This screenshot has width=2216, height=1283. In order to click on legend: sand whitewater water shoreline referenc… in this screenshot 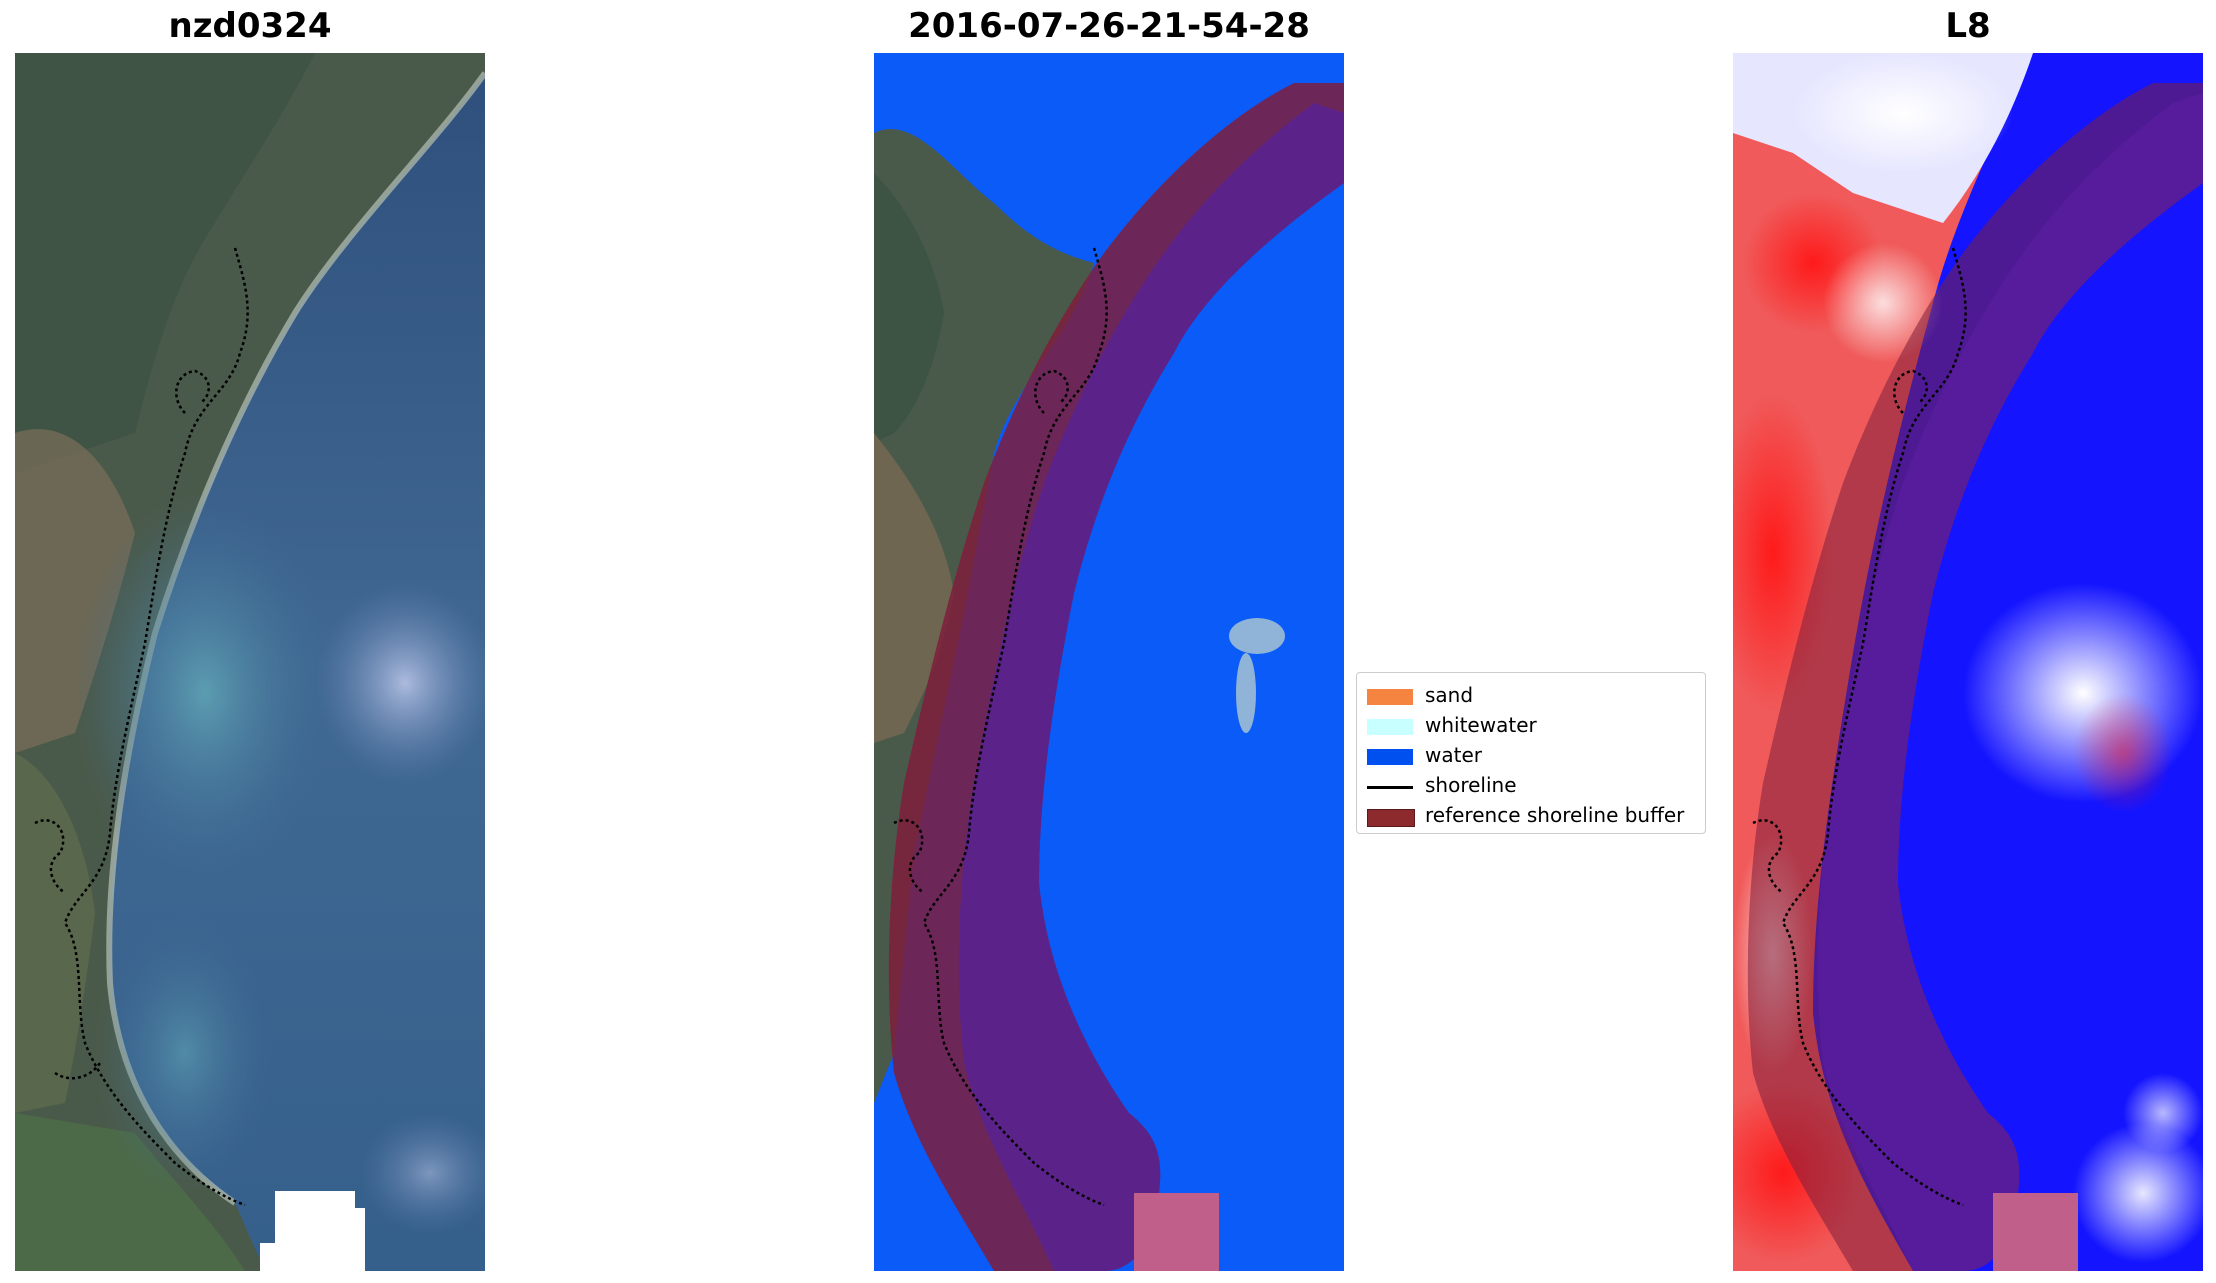, I will do `click(1531, 753)`.